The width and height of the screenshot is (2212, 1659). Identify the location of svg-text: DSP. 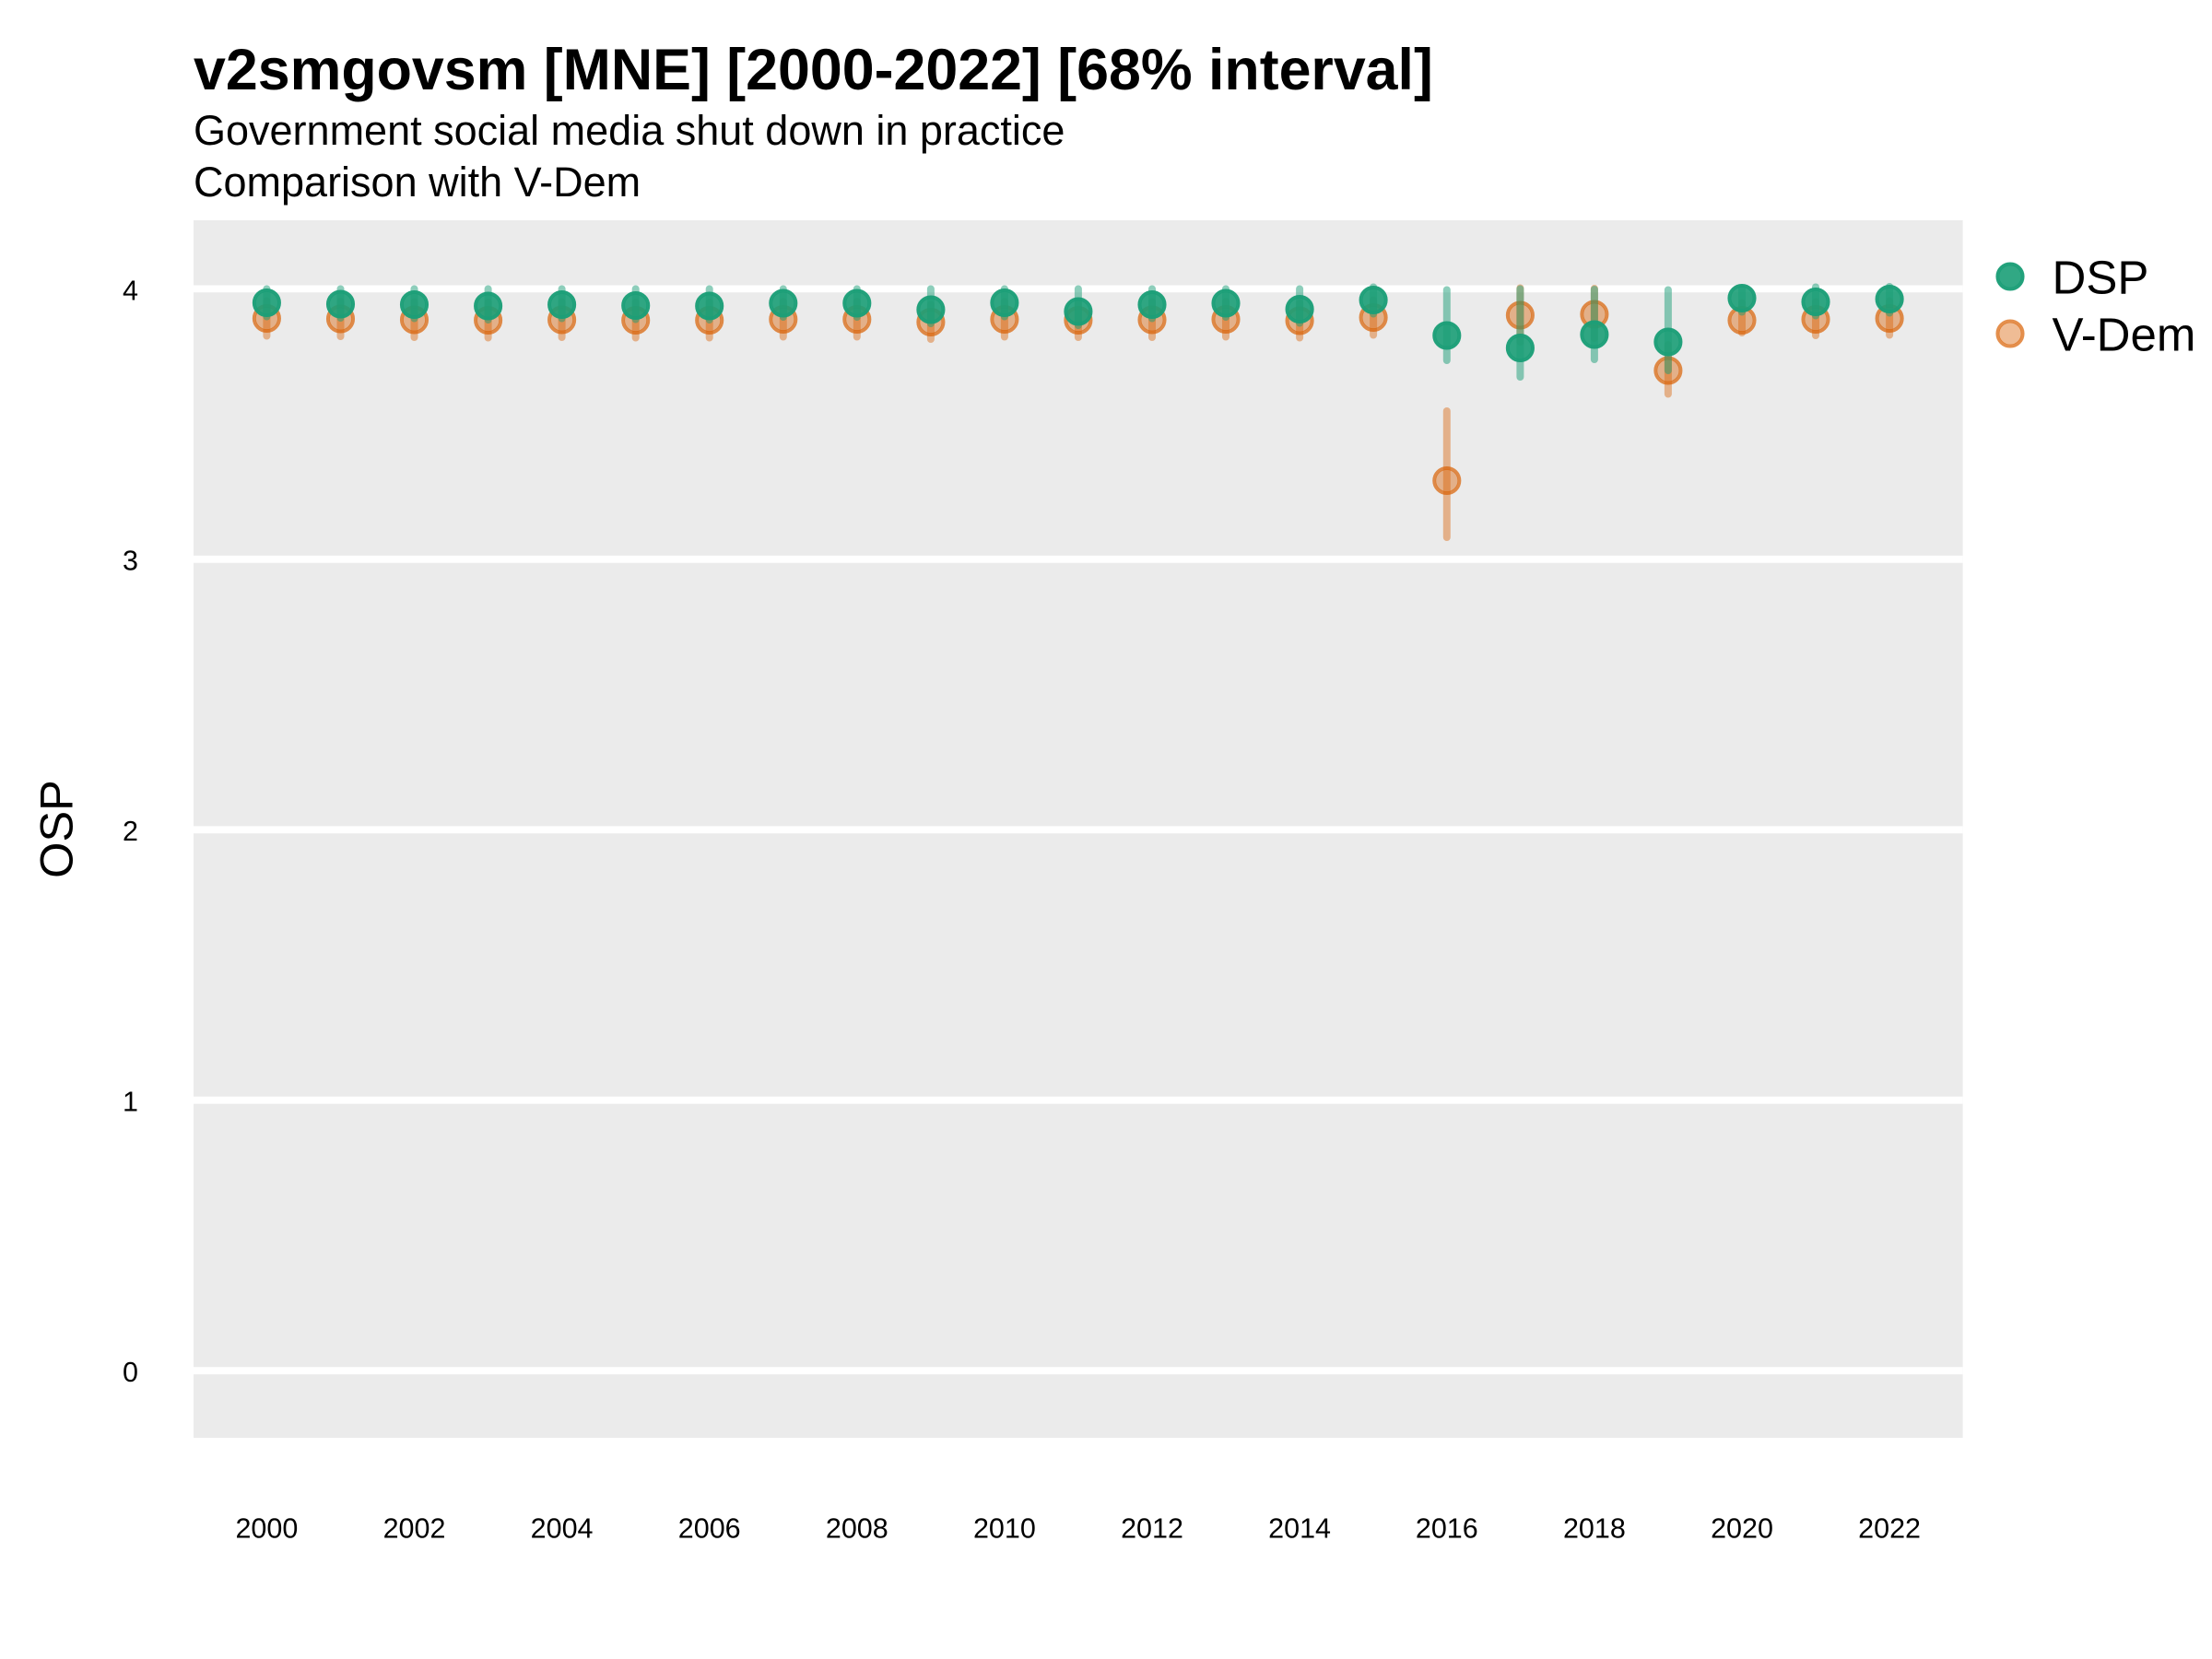
(2101, 278).